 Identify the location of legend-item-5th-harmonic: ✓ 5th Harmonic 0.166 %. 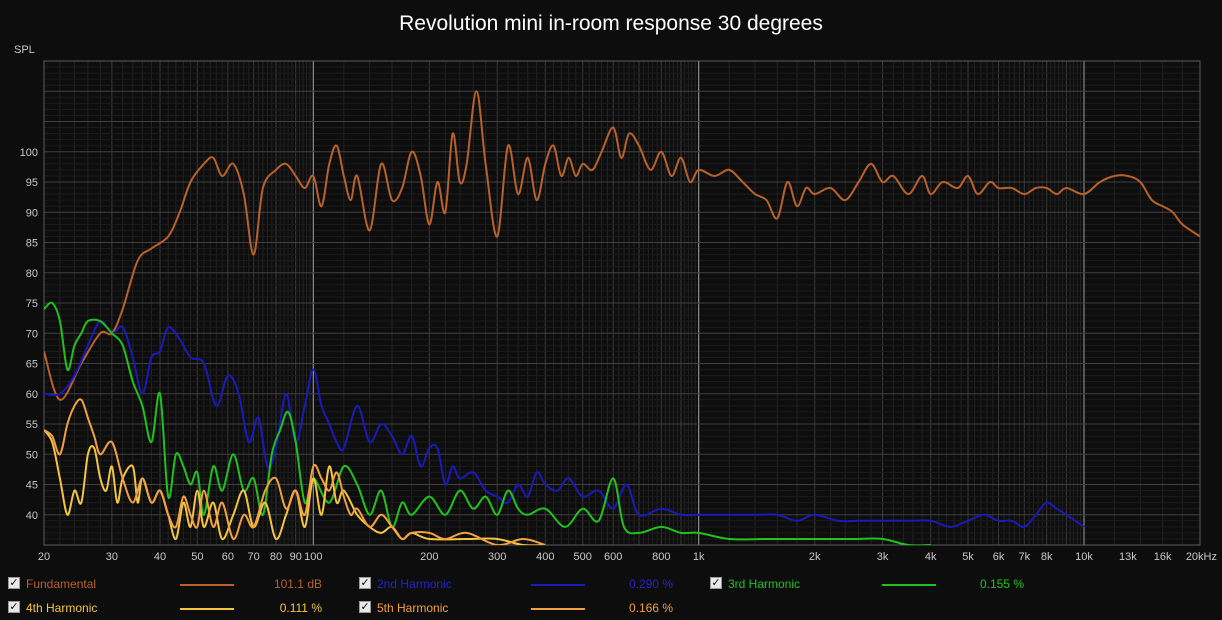
(524, 608).